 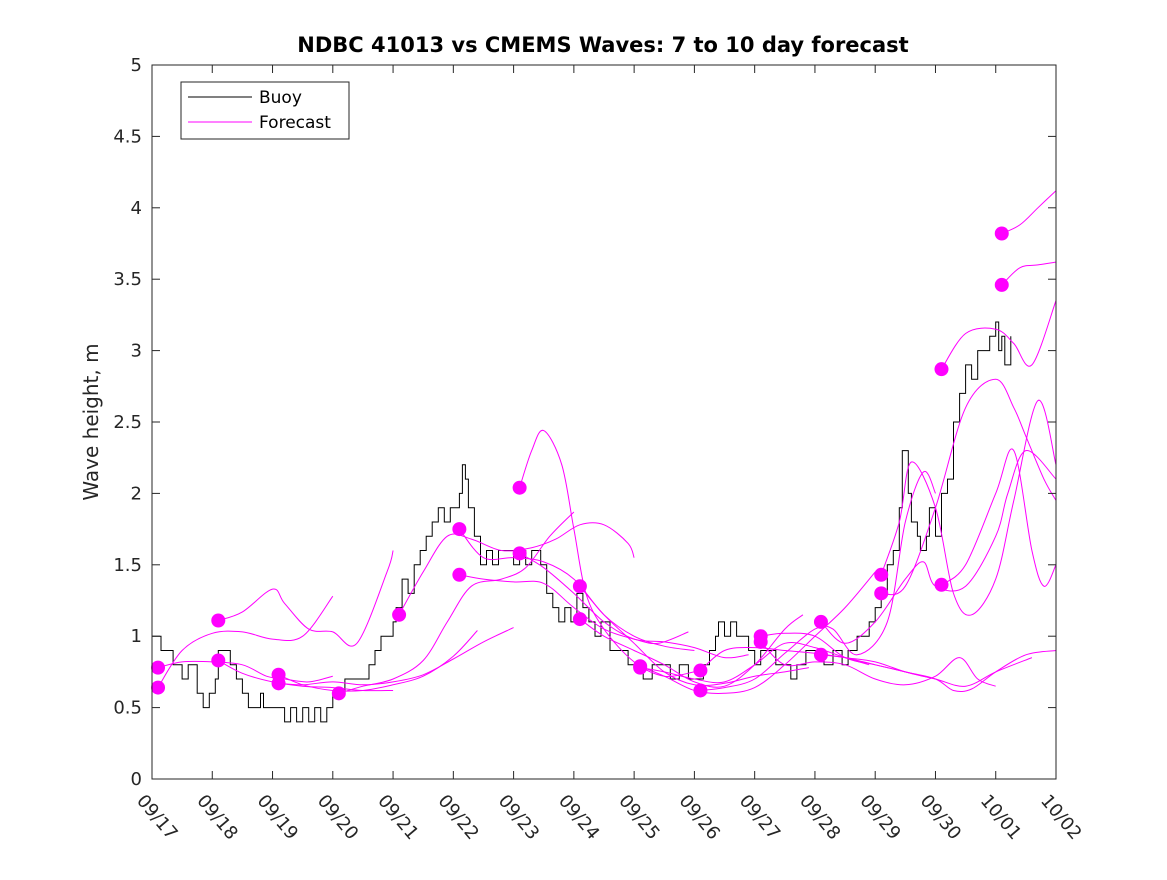 I want to click on legend-buoy-label: Buoy, so click(x=280, y=98).